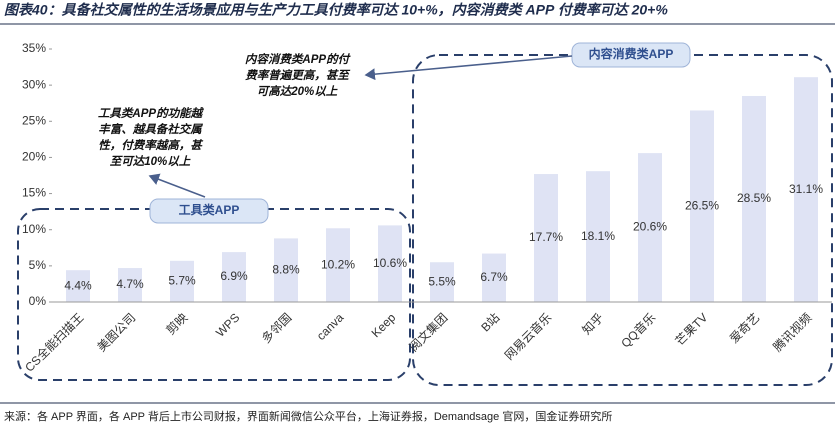  What do you see at coordinates (34, 84) in the screenshot?
I see `y-tick-label: 30%` at bounding box center [34, 84].